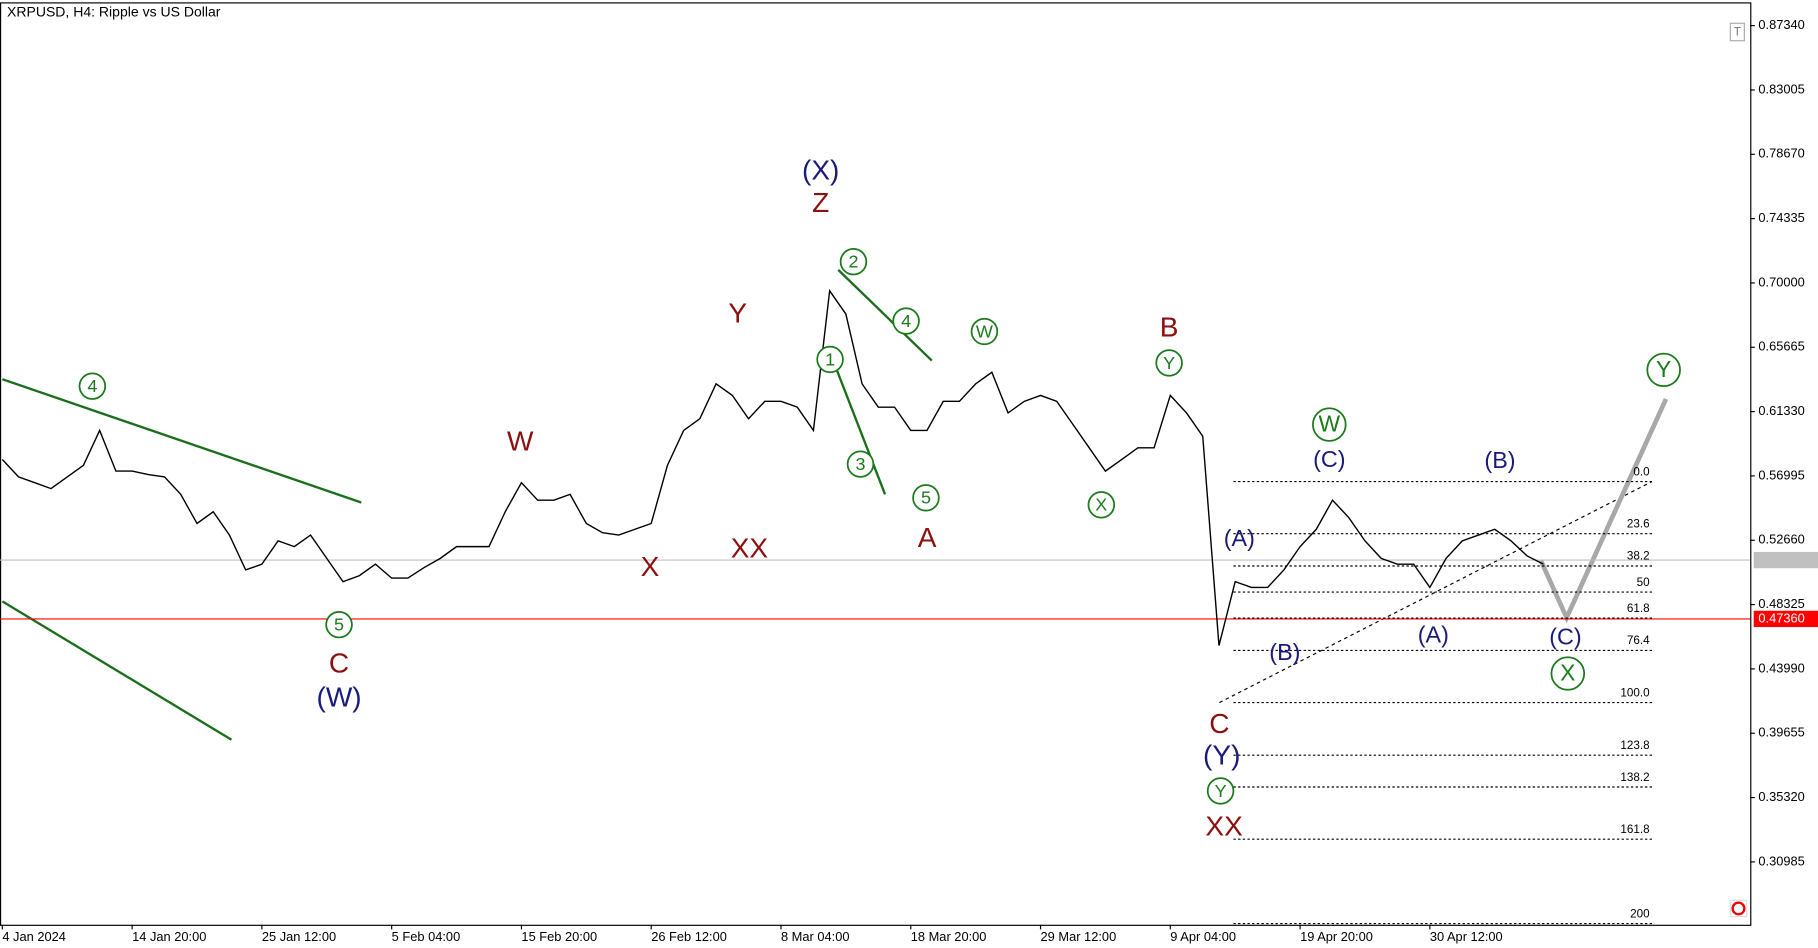  Describe the element at coordinates (689, 936) in the screenshot. I see `x-tick-label: 26 Feb 12:00` at that location.